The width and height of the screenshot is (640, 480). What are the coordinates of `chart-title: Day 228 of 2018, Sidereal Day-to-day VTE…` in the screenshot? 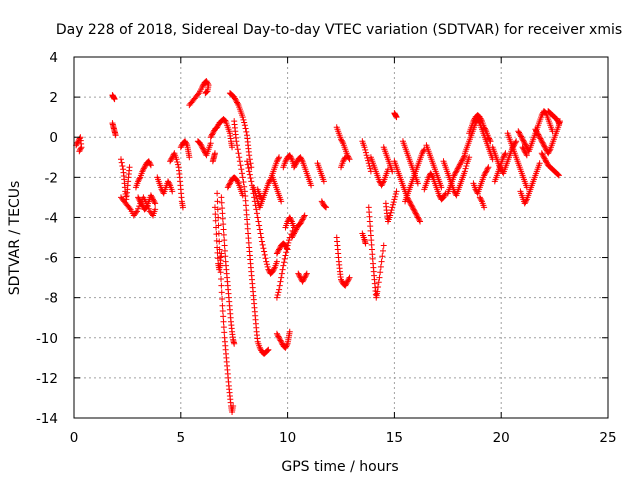 It's located at (339, 30).